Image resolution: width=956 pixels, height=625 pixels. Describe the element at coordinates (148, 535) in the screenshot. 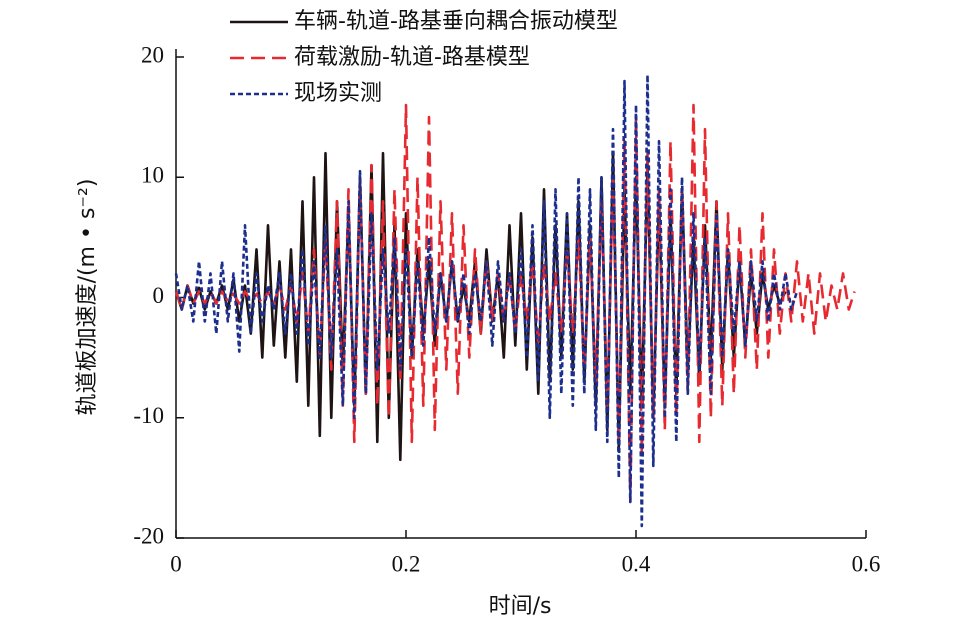

I see `y-tick-label: -20` at that location.